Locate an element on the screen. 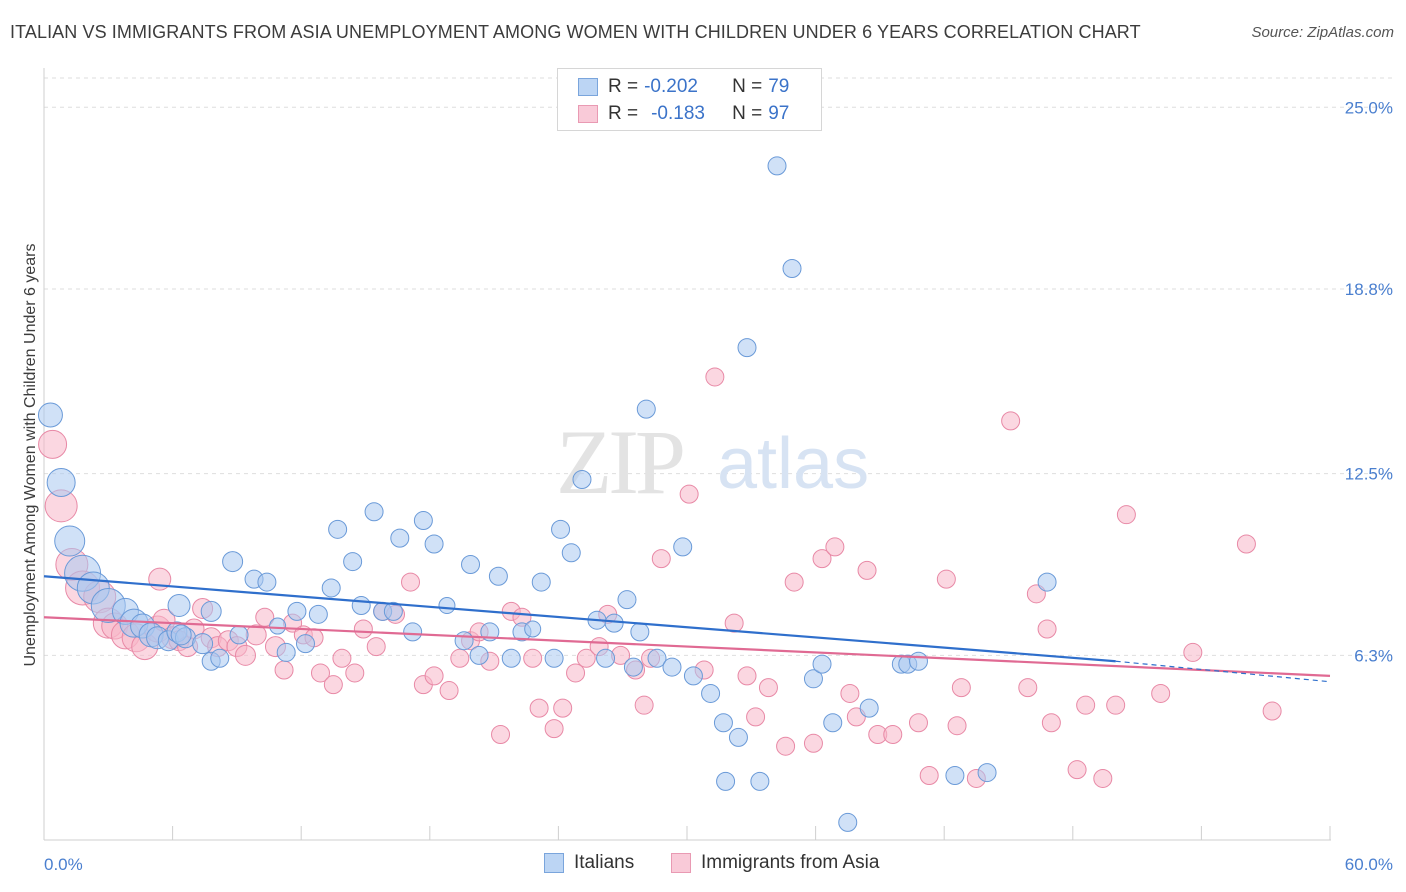  bottom-legend-asia: Immigrants from Asia is located at coordinates (775, 863).